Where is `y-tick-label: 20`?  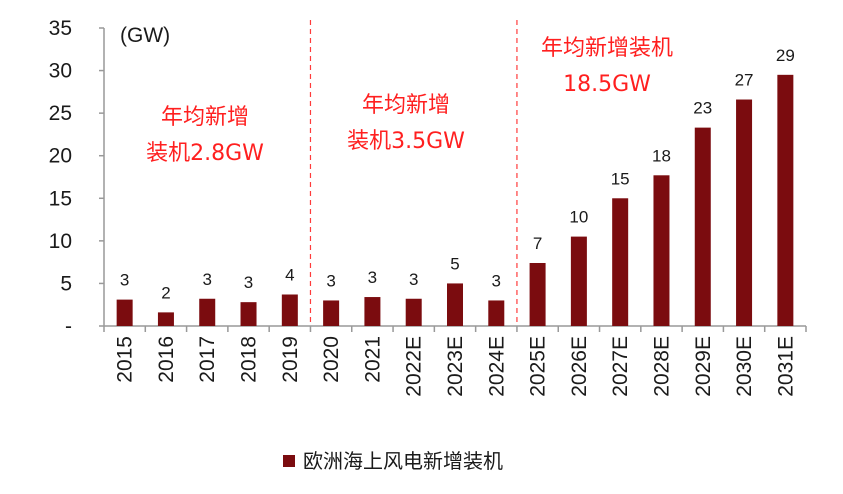 y-tick-label: 20 is located at coordinates (60, 156).